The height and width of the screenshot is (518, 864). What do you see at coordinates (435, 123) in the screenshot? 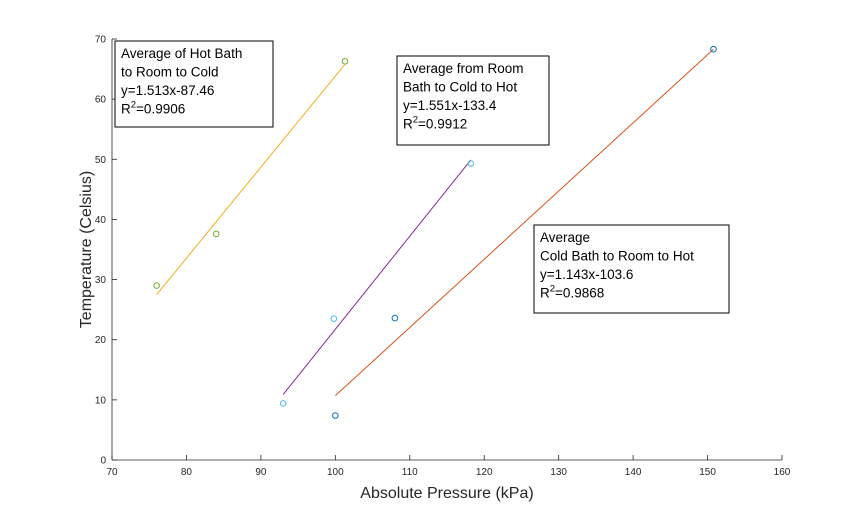
I see `annotation-line: R2=0.9912` at bounding box center [435, 123].